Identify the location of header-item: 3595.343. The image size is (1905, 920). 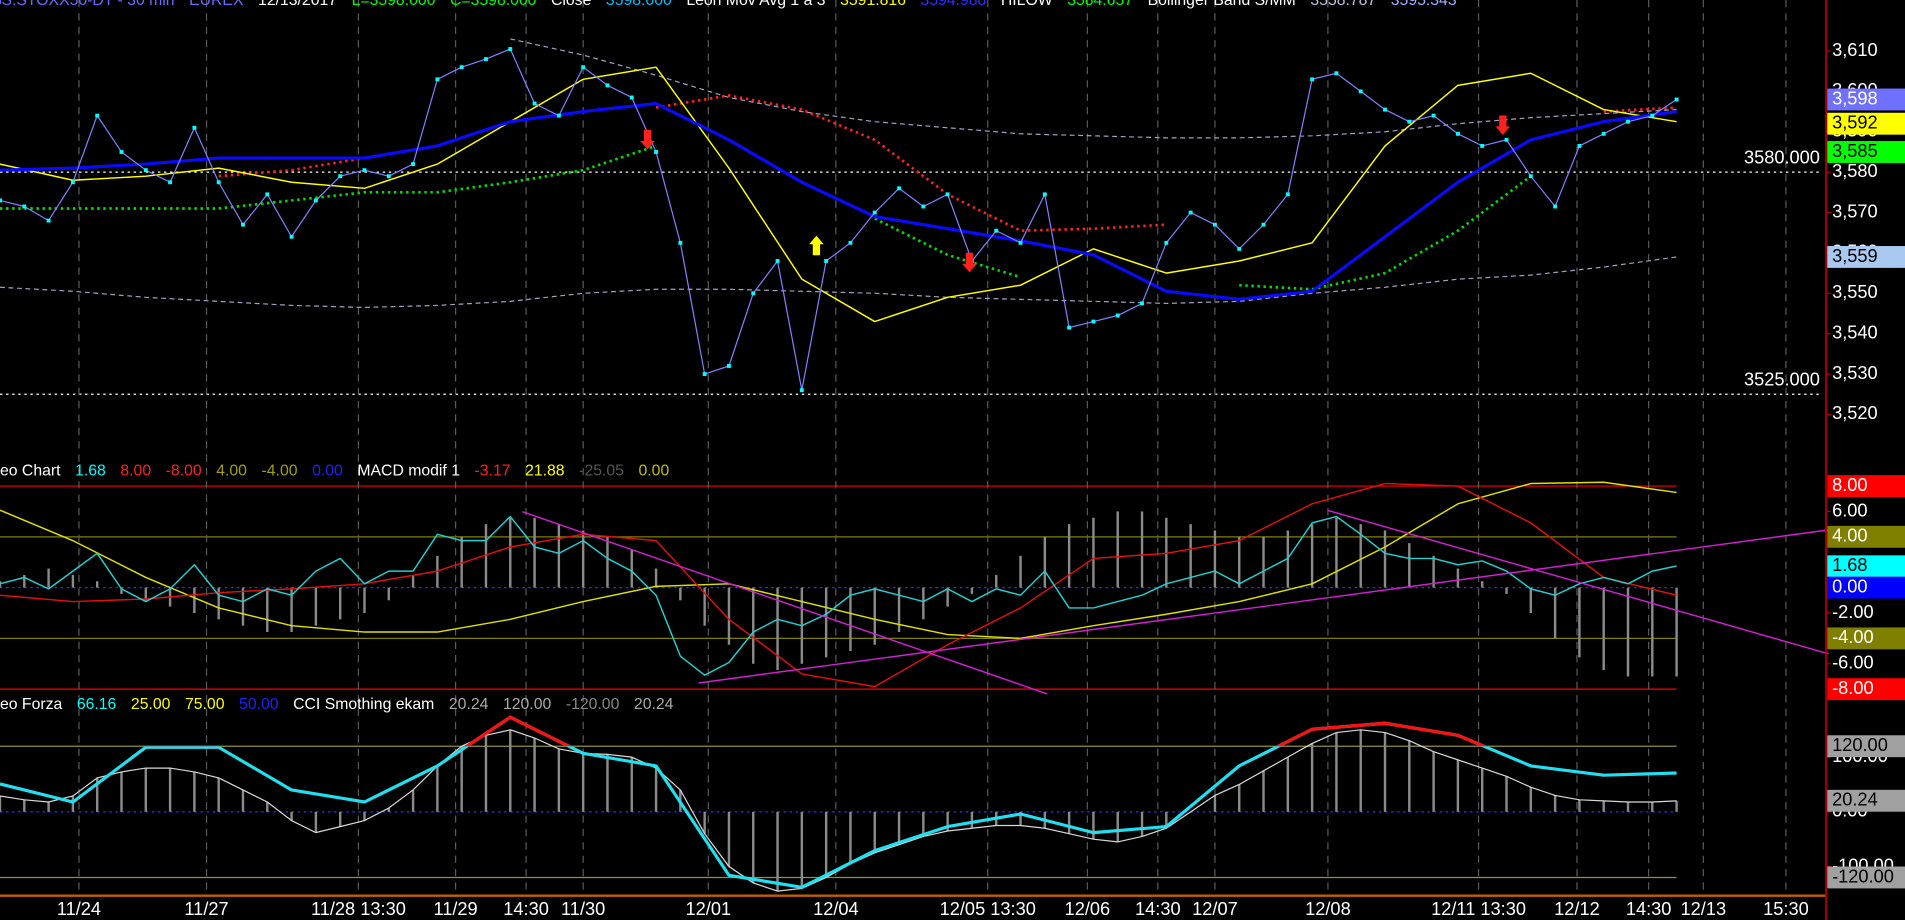
(1424, 4).